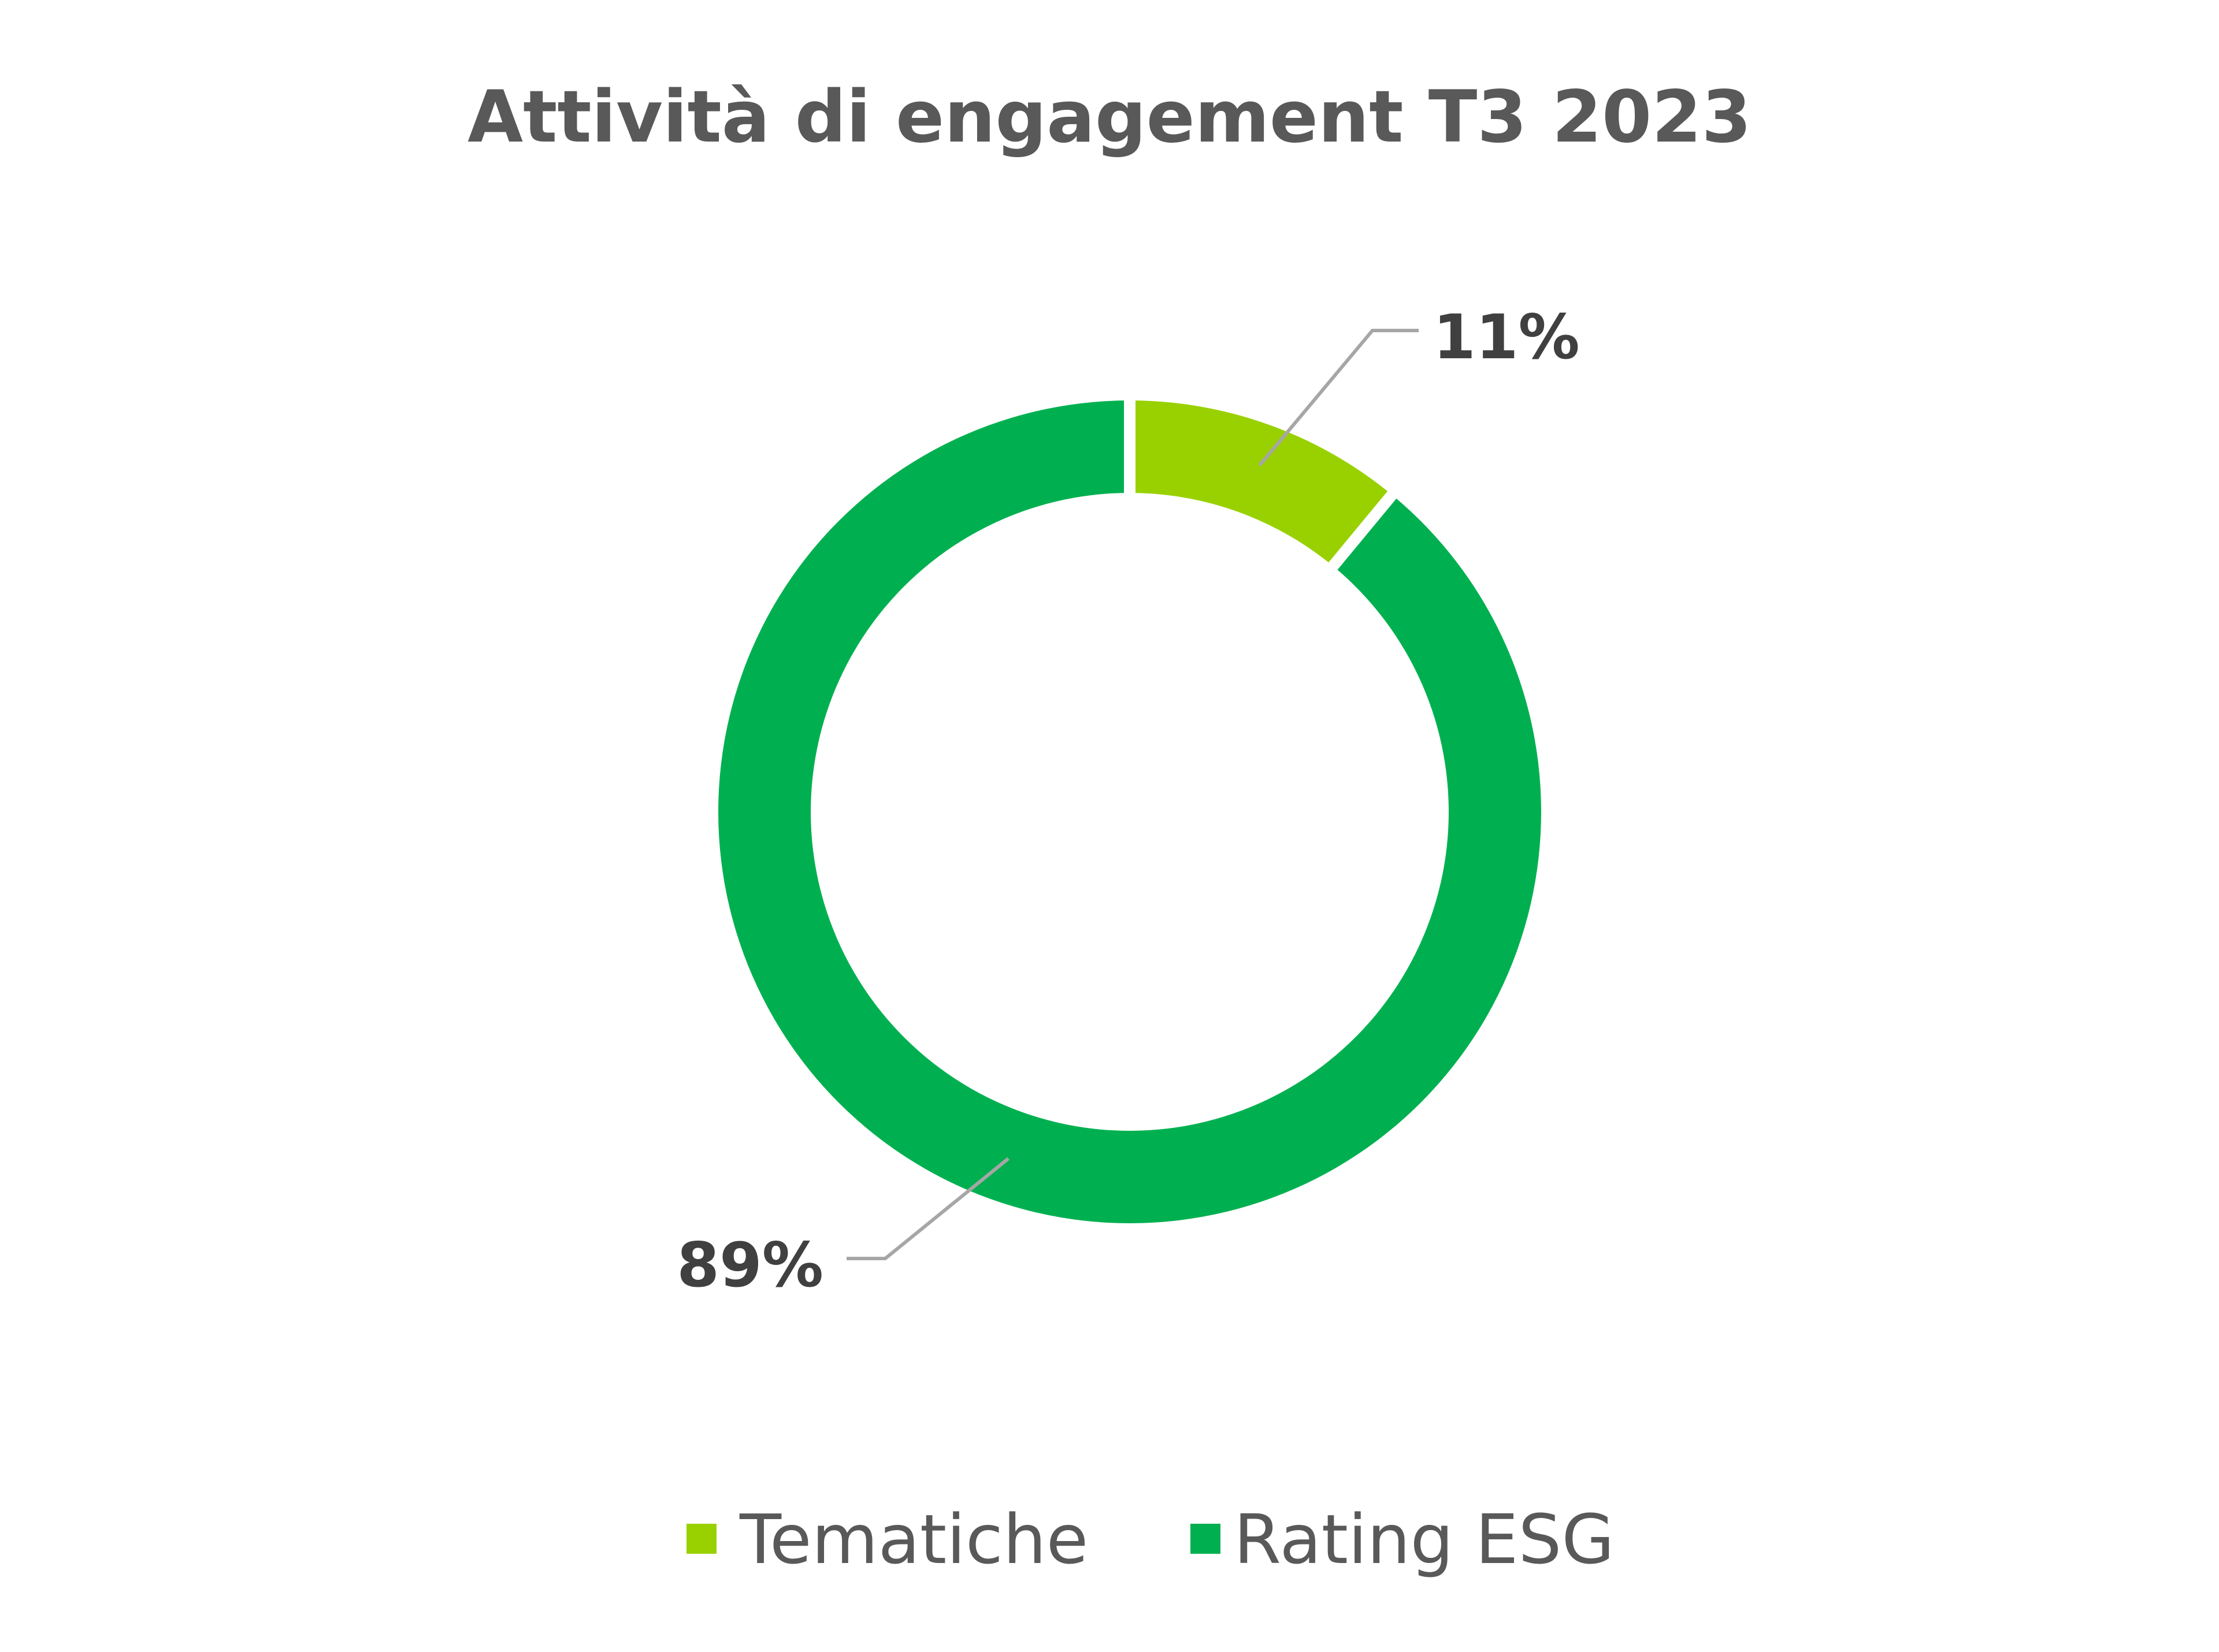 The image size is (2219, 1652). I want to click on legend-item-tematiche: Tematiche, so click(887, 1539).